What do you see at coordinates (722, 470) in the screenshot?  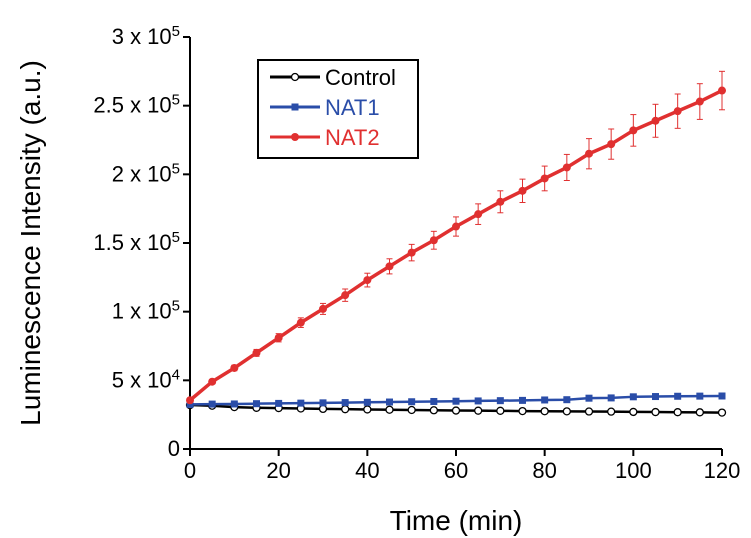 I see `x-tick-label: 120` at bounding box center [722, 470].